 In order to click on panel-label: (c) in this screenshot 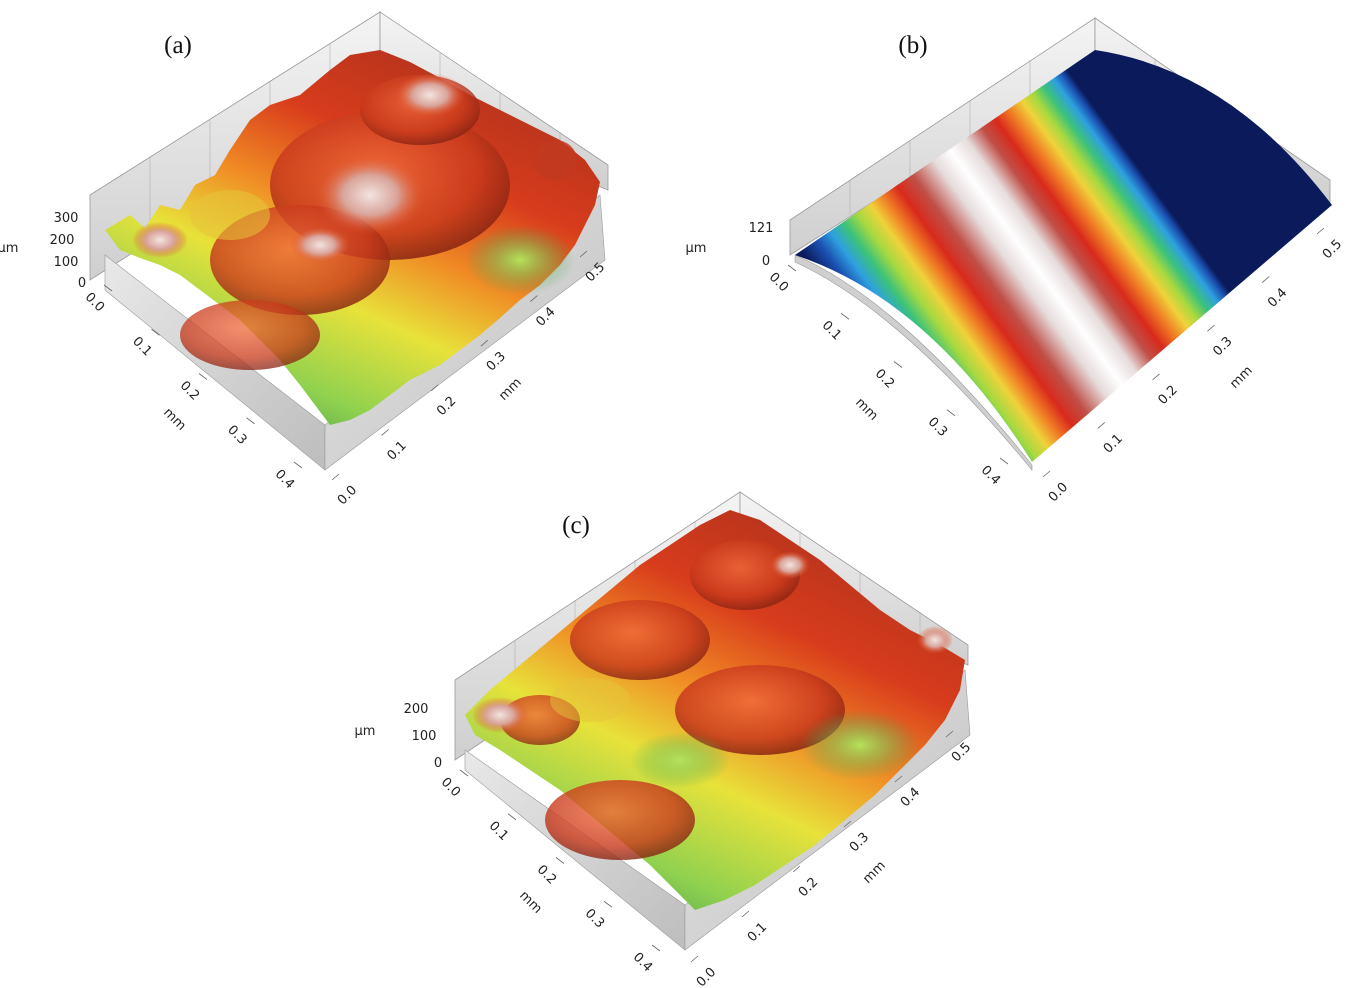, I will do `click(576, 525)`.